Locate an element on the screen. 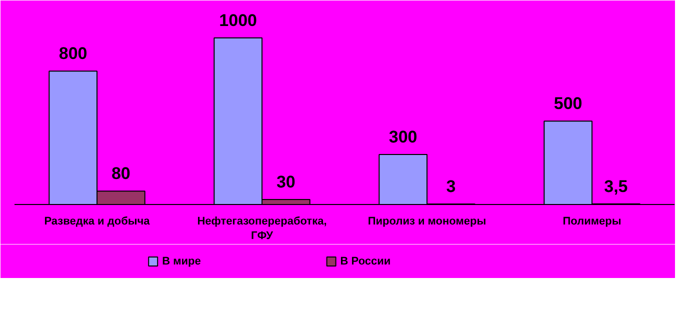 The height and width of the screenshot is (334, 691). data-label: 500 is located at coordinates (568, 104).